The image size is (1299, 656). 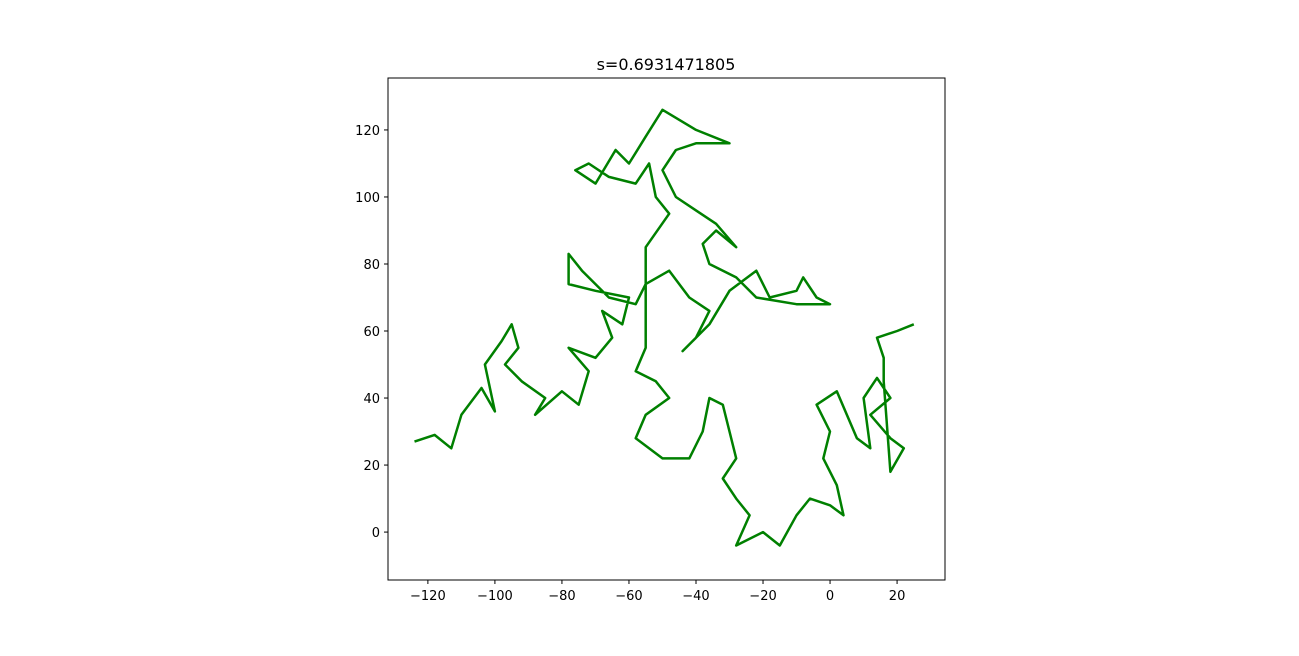 I want to click on x-tick-label: −20, so click(x=762, y=596).